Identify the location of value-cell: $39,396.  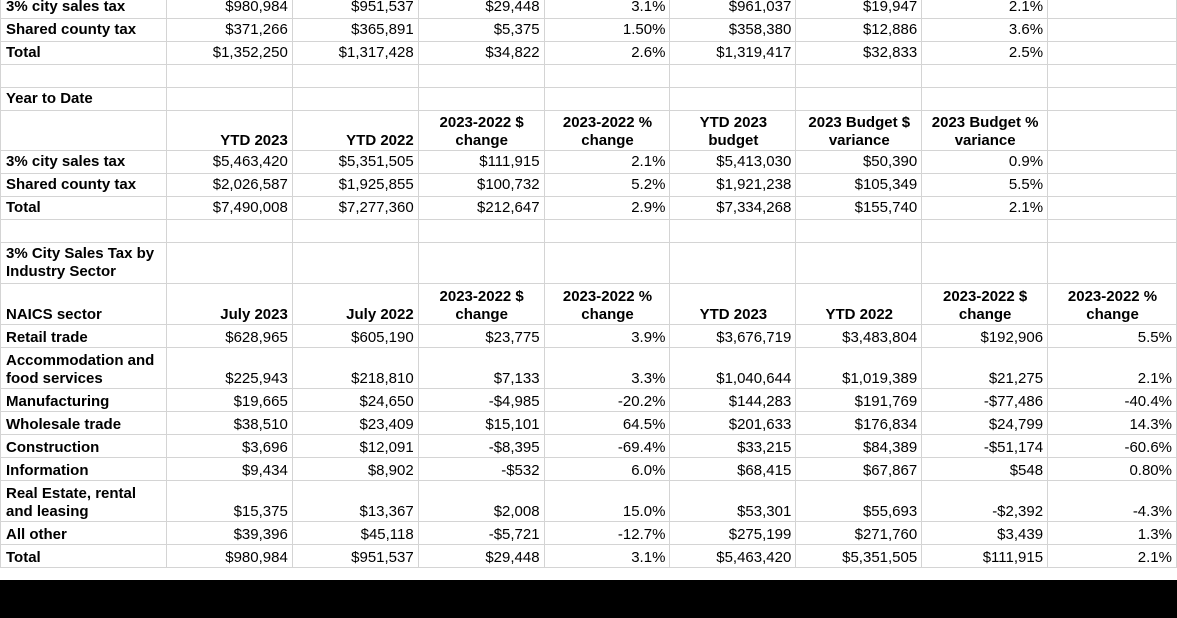
(229, 533).